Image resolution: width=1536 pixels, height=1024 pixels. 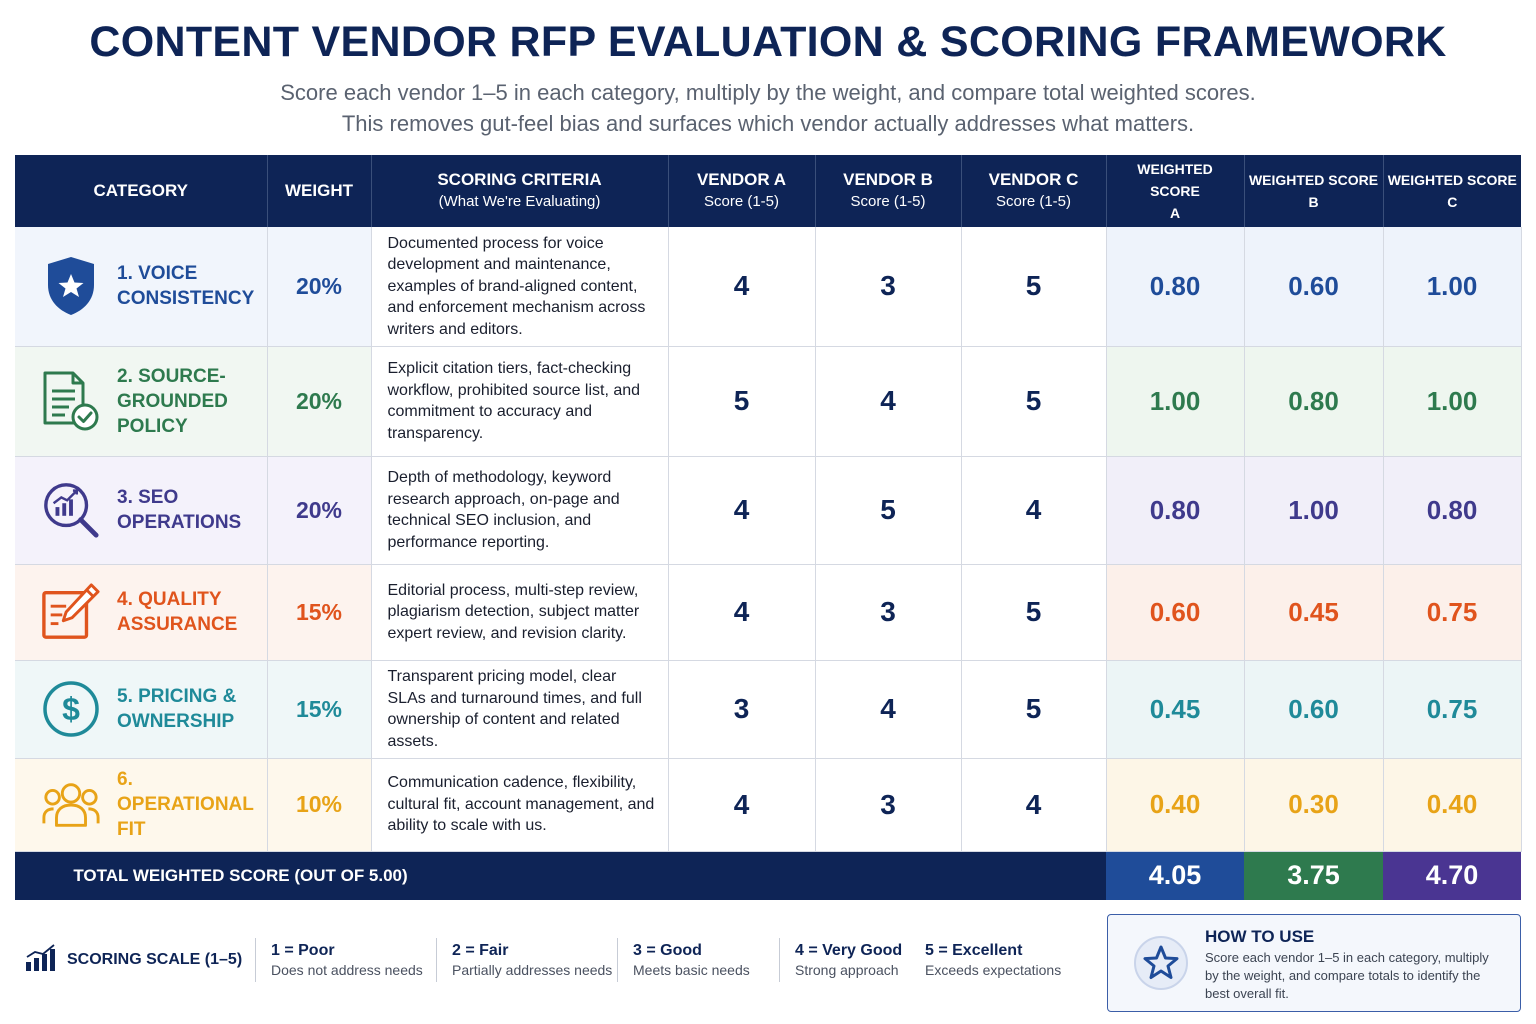 What do you see at coordinates (1175, 875) in the screenshot?
I see `total-score-a: 4.05` at bounding box center [1175, 875].